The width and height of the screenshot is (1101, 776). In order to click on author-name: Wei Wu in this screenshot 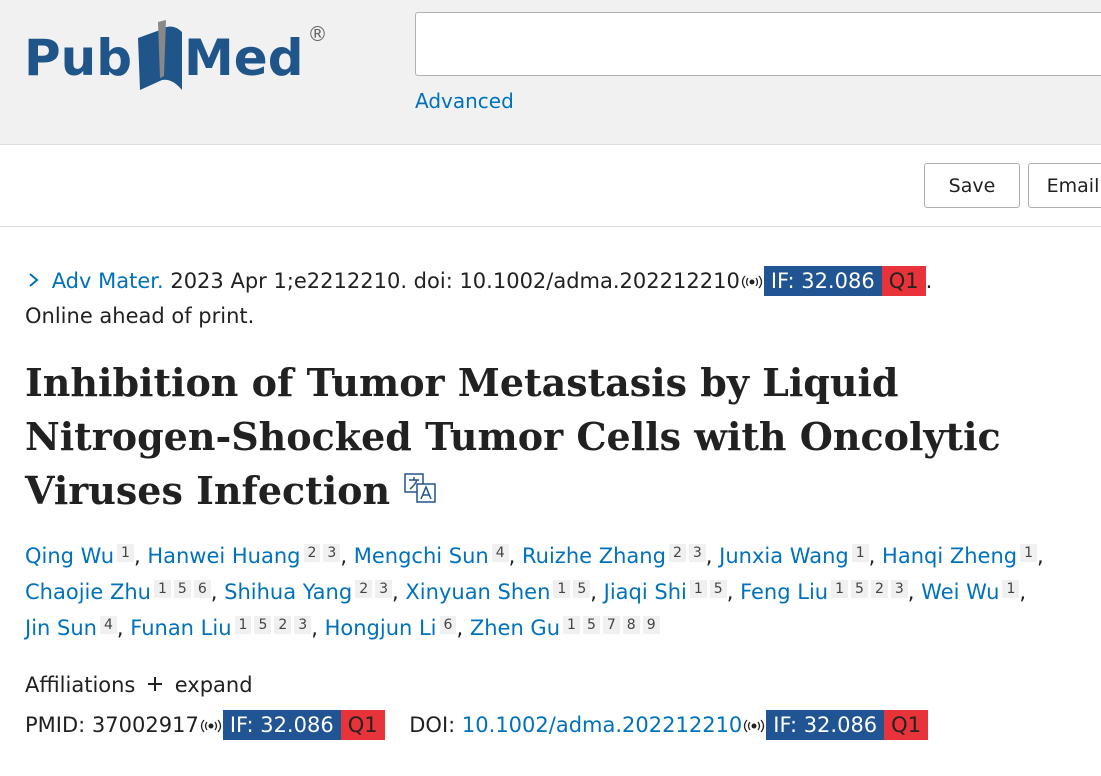, I will do `click(960, 592)`.